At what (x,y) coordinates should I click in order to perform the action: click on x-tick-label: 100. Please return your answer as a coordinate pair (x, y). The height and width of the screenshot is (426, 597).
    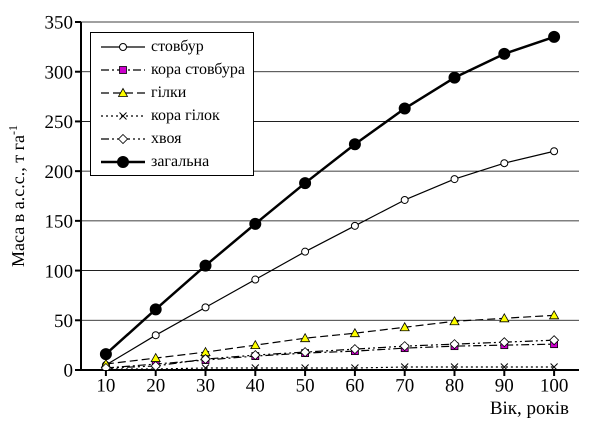
    Looking at the image, I should click on (554, 385).